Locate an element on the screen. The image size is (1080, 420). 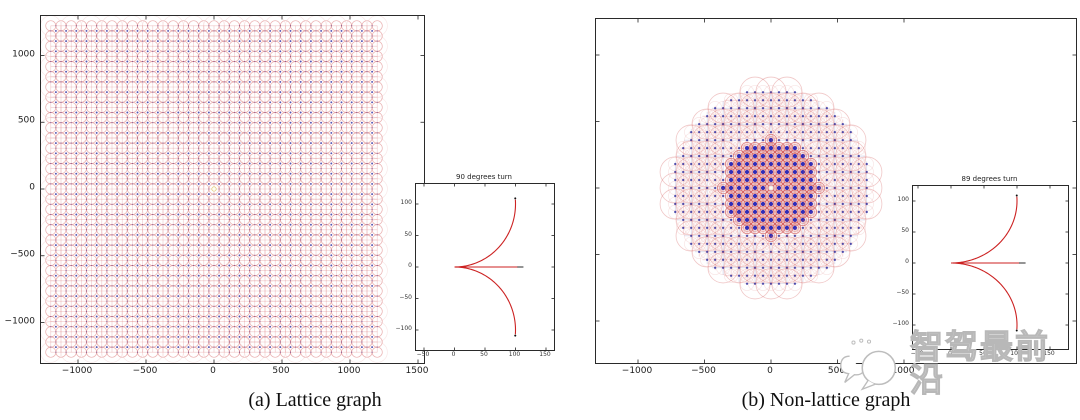
caption-non-lattice-graph: (b) Non-lattice graph is located at coordinates (826, 400).